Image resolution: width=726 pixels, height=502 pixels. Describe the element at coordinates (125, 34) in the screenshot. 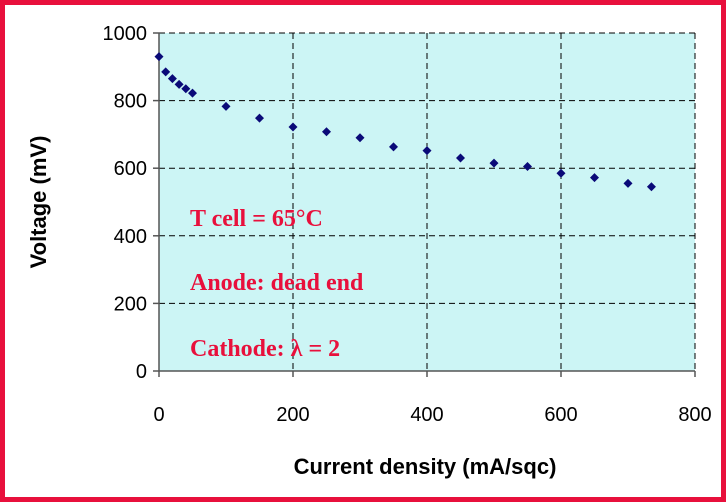

I see `y-tick-label: 1000` at that location.